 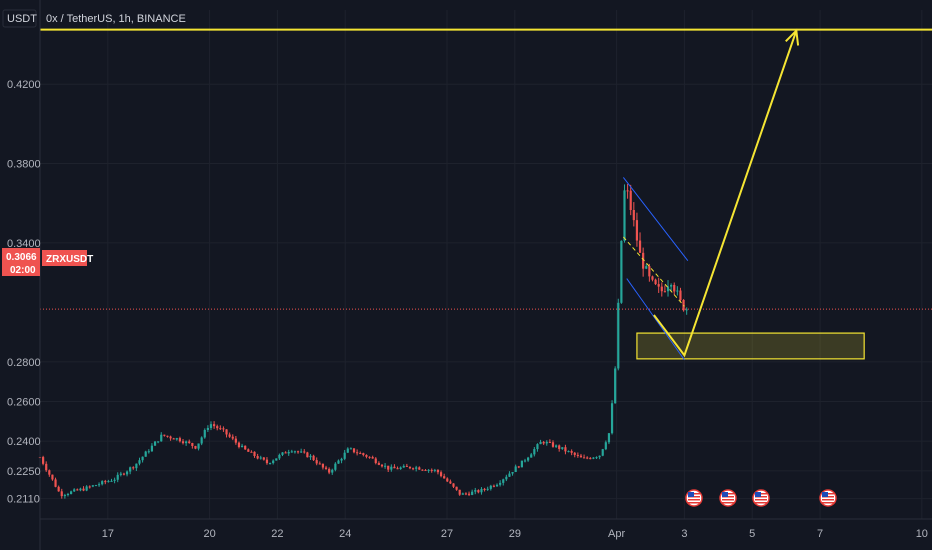 What do you see at coordinates (345, 534) in the screenshot?
I see `x-tick-label: 24` at bounding box center [345, 534].